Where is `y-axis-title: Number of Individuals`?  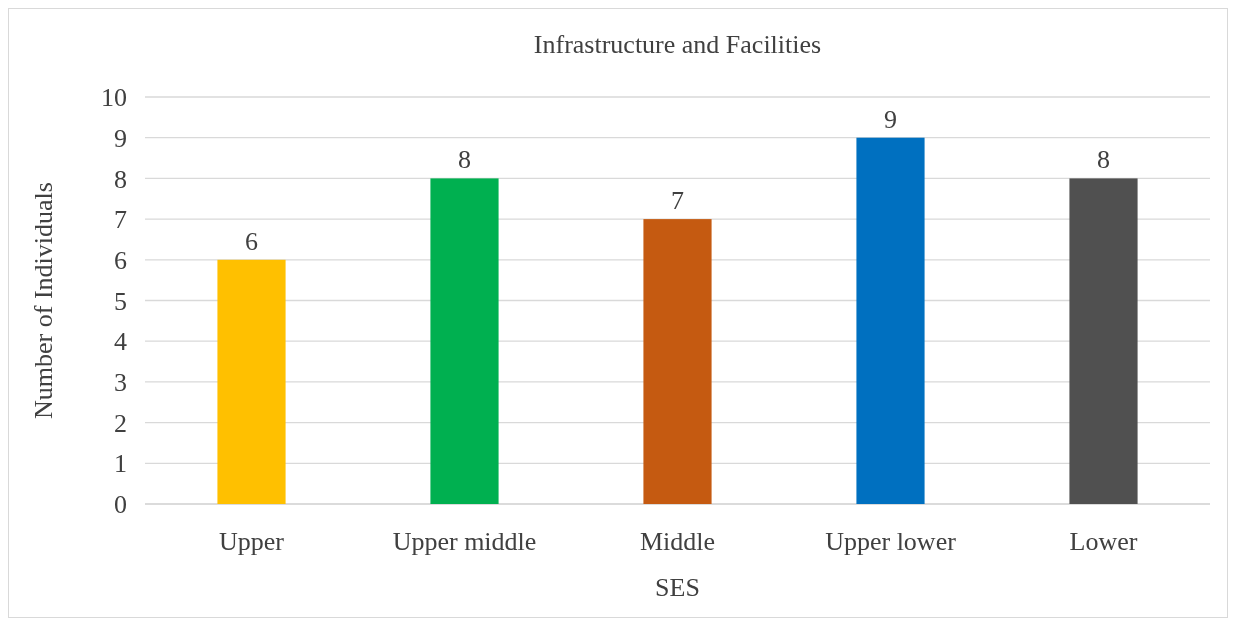 y-axis-title: Number of Individuals is located at coordinates (43, 300).